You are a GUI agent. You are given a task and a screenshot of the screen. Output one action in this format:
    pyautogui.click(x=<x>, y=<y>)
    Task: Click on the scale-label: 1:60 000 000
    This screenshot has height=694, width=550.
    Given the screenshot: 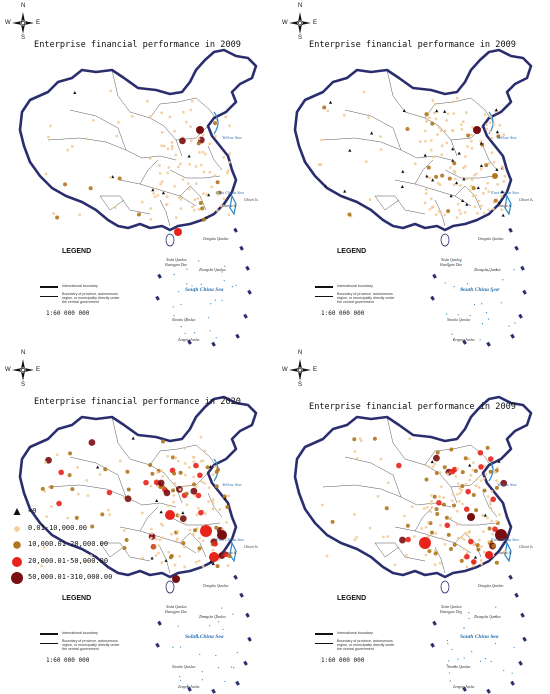 What is the action you would take?
    pyautogui.click(x=68, y=660)
    